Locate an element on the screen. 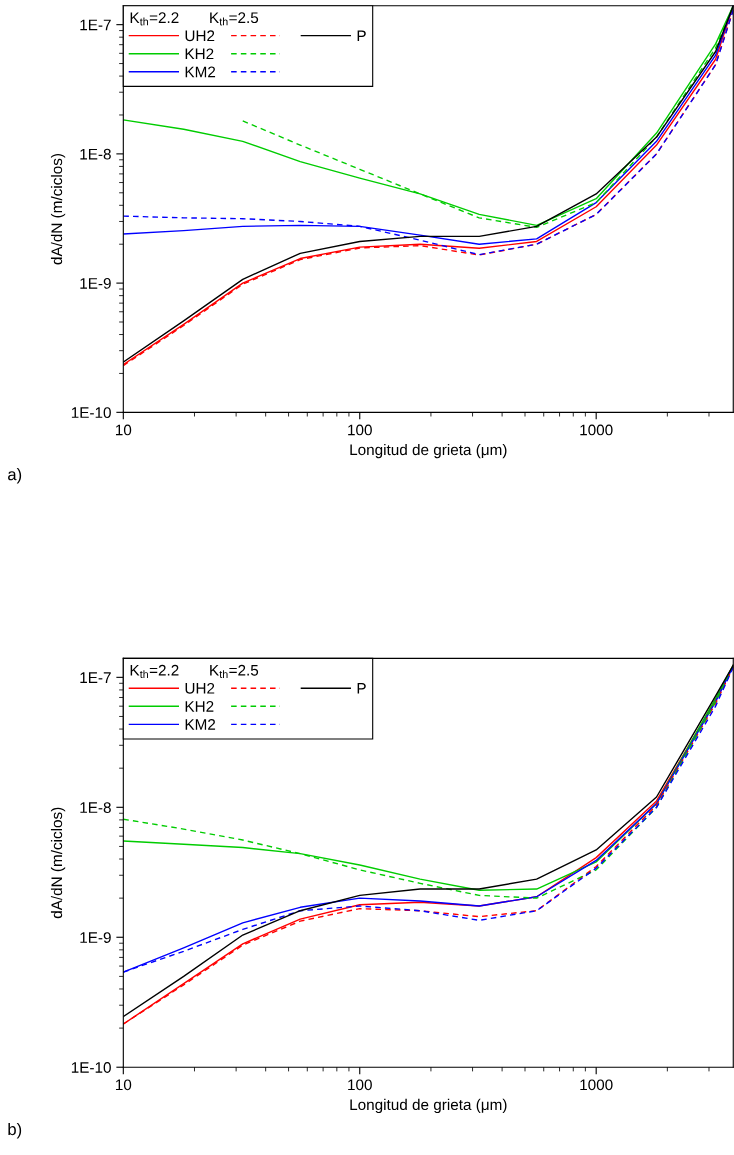 Image resolution: width=734 pixels, height=1155 pixels. text: a) is located at coordinates (15, 476).